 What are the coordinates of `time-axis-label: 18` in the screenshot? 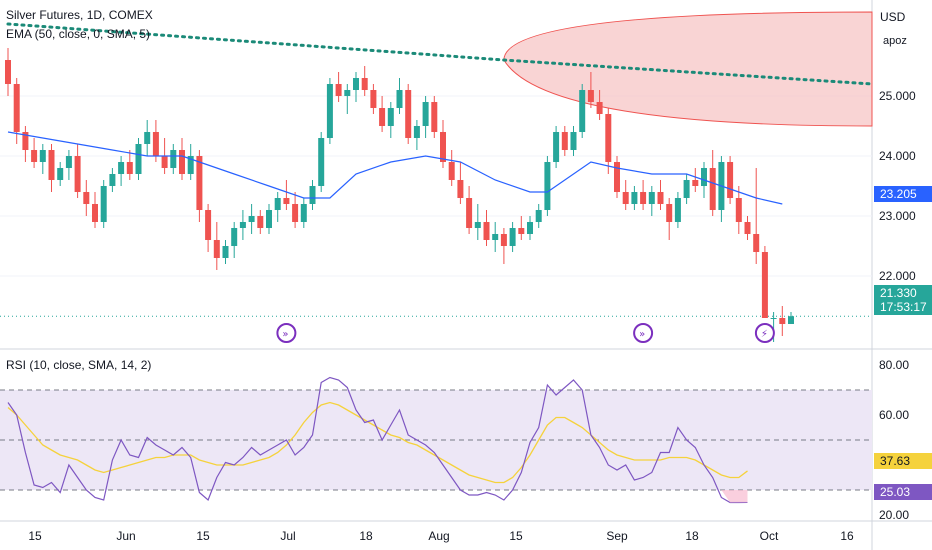 It's located at (366, 536).